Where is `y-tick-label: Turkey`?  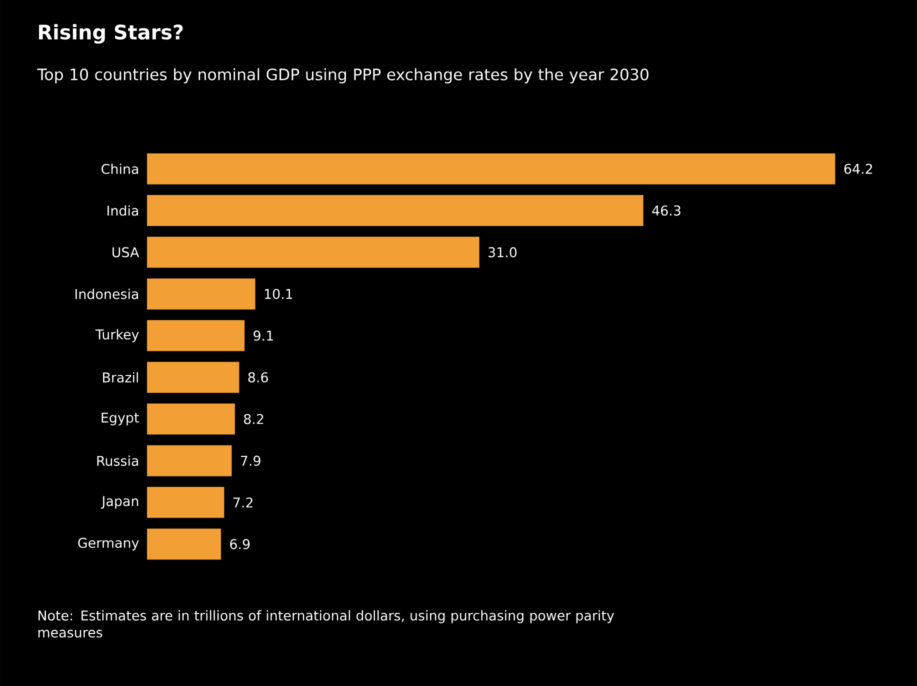
y-tick-label: Turkey is located at coordinates (117, 335).